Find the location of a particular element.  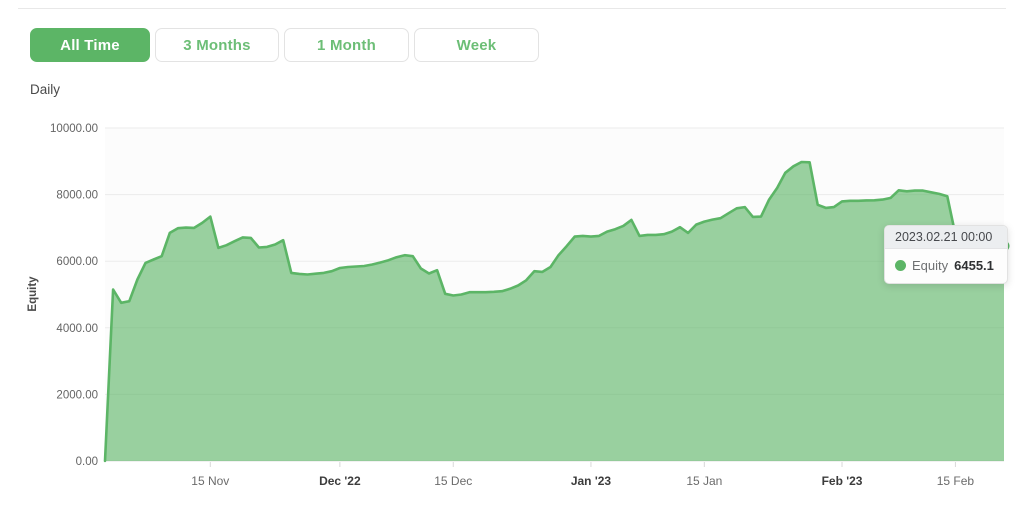

x-tick-label: 15 Dec is located at coordinates (453, 481).